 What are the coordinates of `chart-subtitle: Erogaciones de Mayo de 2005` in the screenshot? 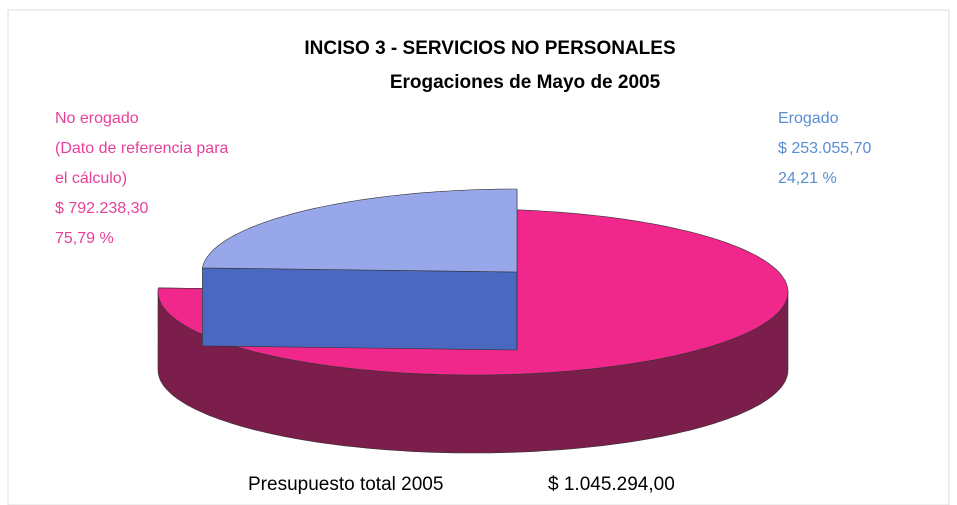 It's located at (525, 82).